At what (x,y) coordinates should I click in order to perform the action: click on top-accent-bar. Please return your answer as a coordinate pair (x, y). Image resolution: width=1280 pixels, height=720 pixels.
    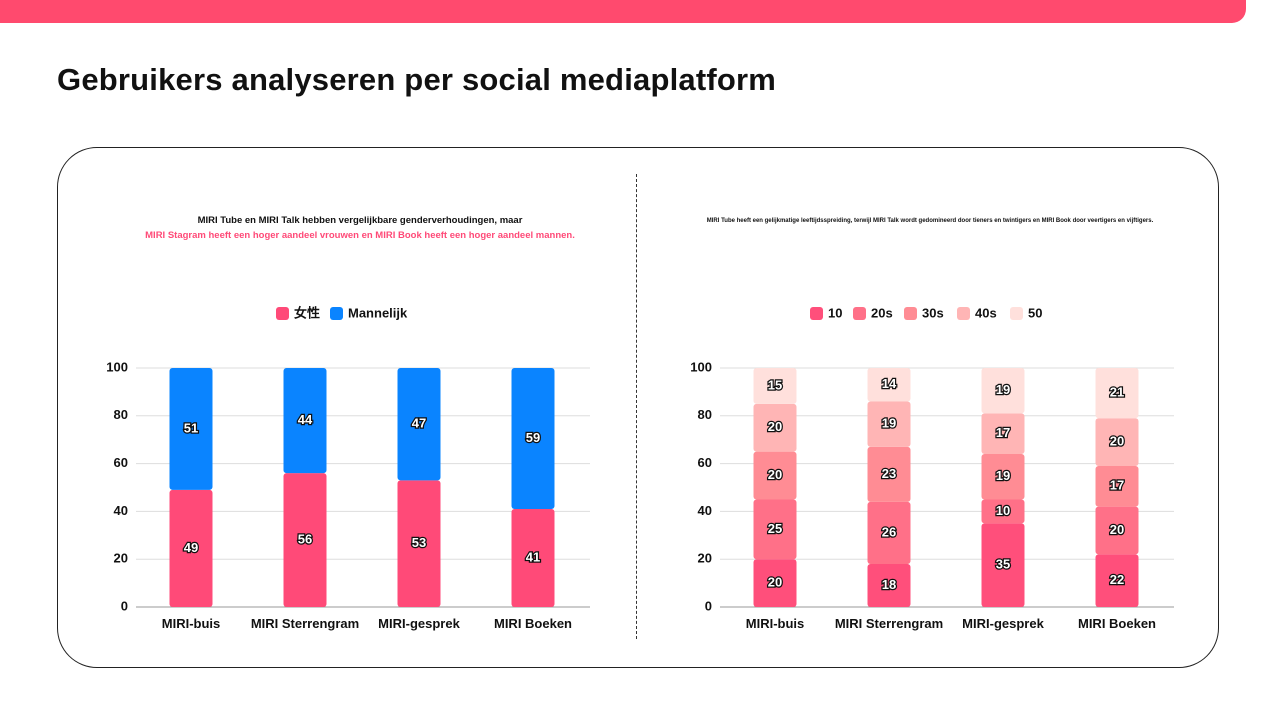
    Looking at the image, I should click on (623, 11).